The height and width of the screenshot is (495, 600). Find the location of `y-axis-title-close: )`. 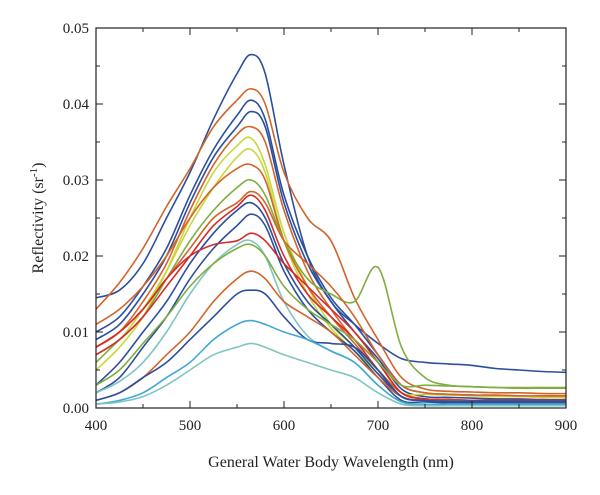

y-axis-title-close: ) is located at coordinates (38, 165).